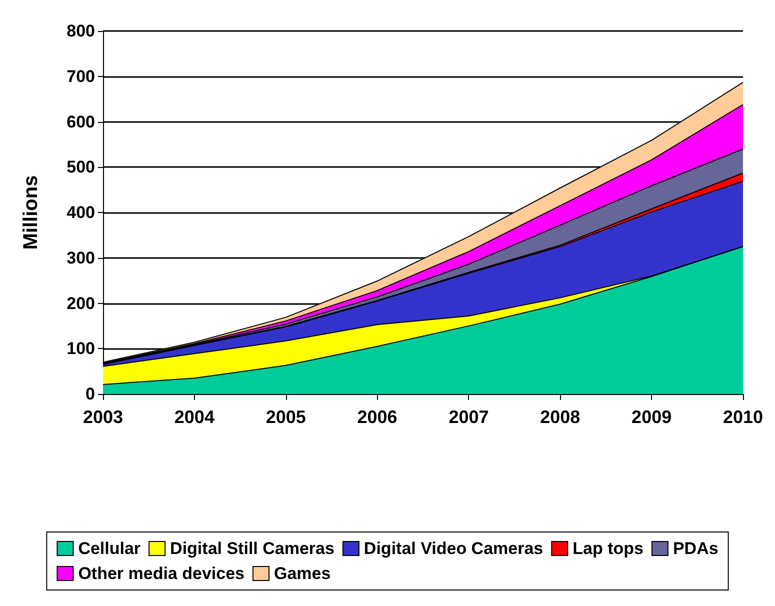 This screenshot has height=606, width=775. I want to click on x-tick-label: 2004, so click(194, 417).